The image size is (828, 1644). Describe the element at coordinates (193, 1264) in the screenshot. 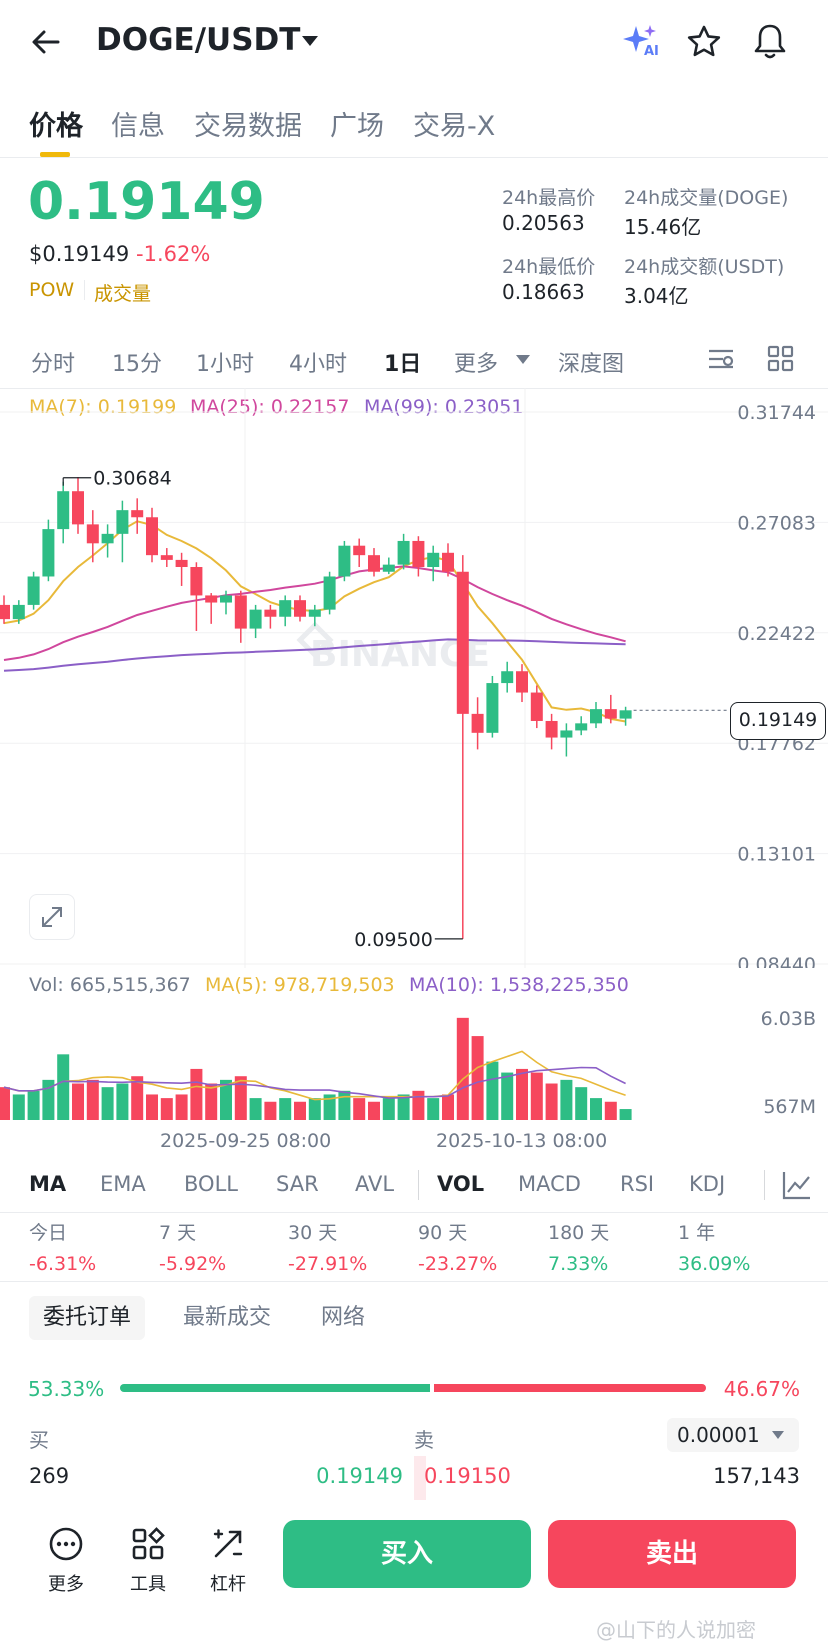

I see `perf-value: -5.92%` at that location.